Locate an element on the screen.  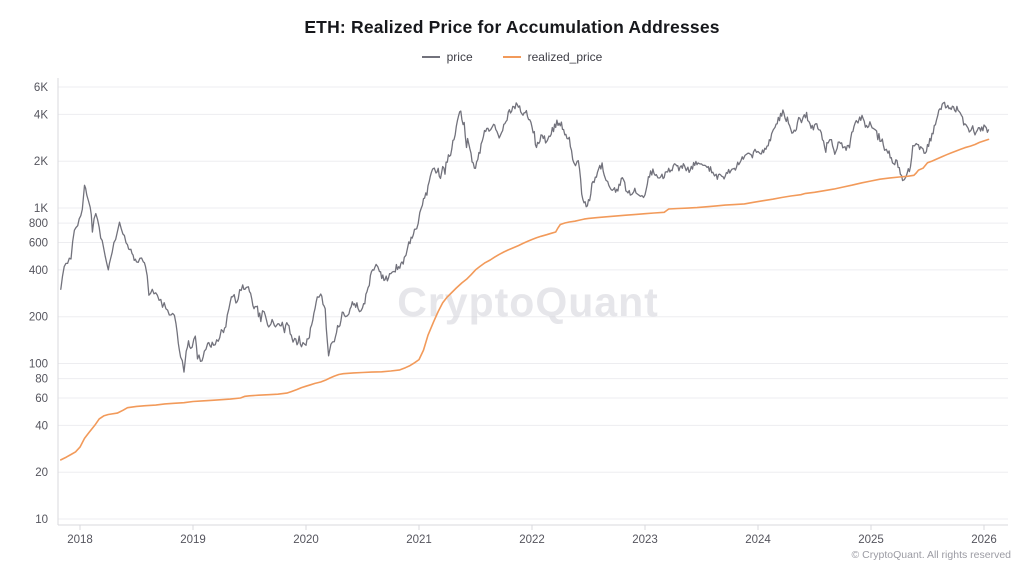
svg-text: 2019 is located at coordinates (193, 540).